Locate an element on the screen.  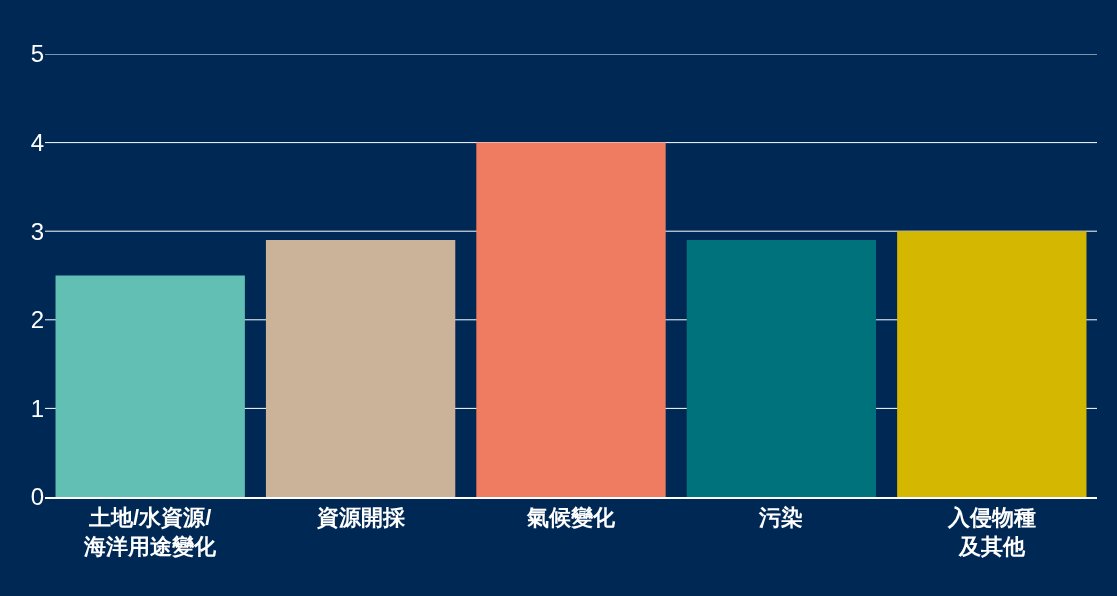
y-tick-label: 0 is located at coordinates (37, 497).